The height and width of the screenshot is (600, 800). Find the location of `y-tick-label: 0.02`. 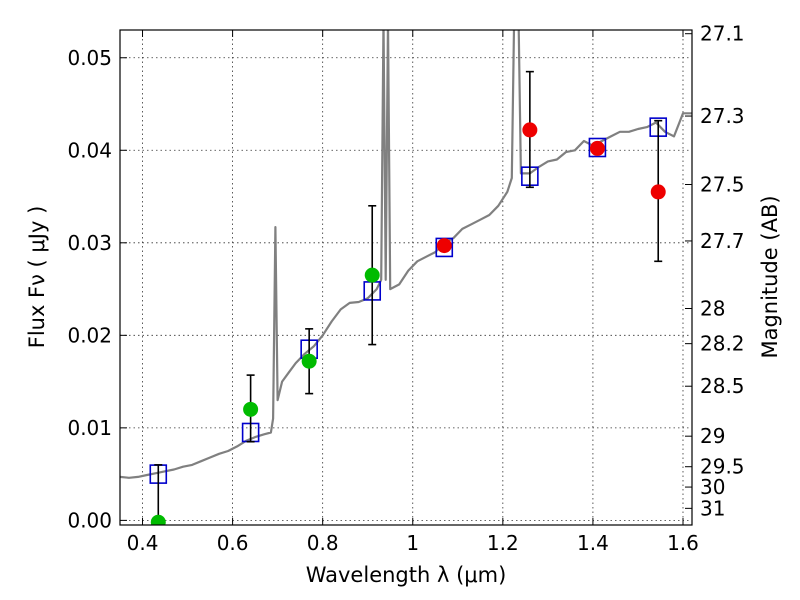

y-tick-label: 0.02 is located at coordinates (89, 335).